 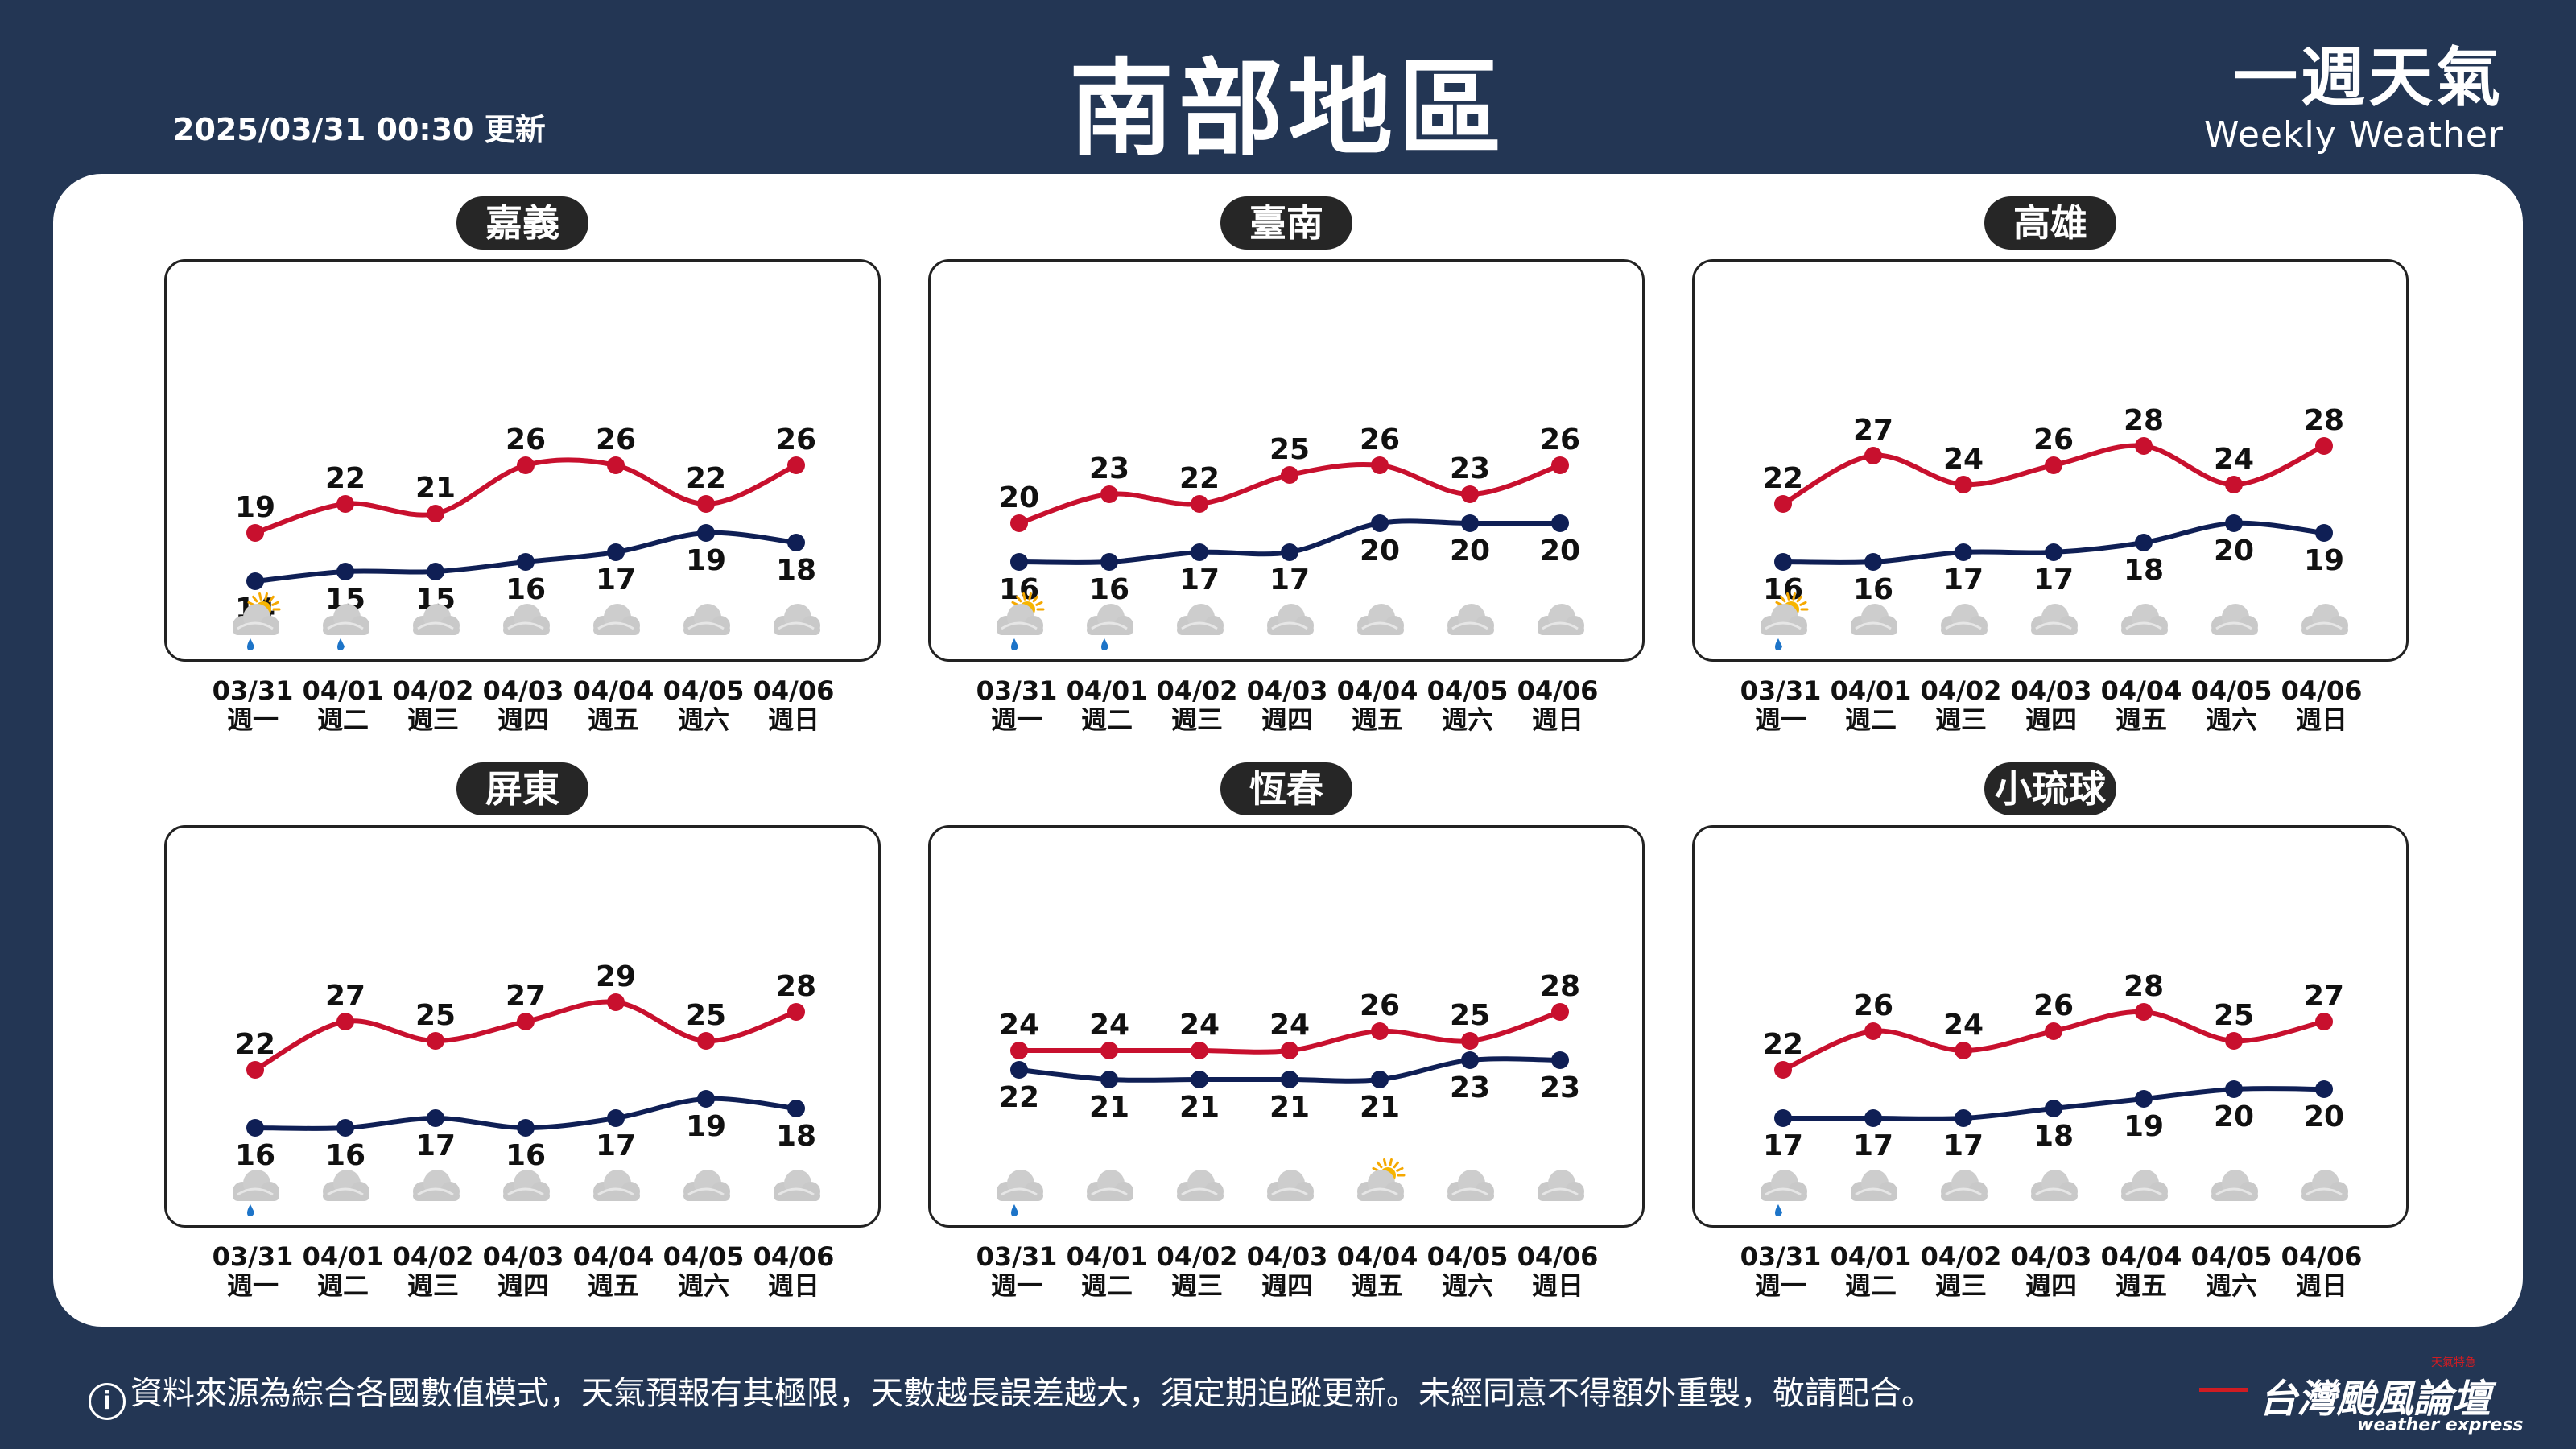 I want to click on partly-sunny-icon, so click(x=1381, y=1179).